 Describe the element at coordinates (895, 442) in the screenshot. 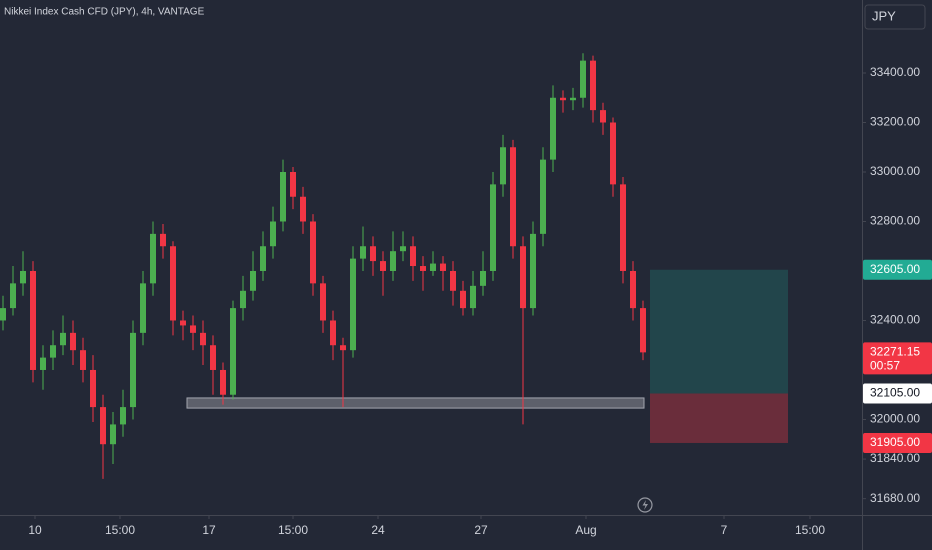

I see `price-tag-label: 31905.00` at that location.